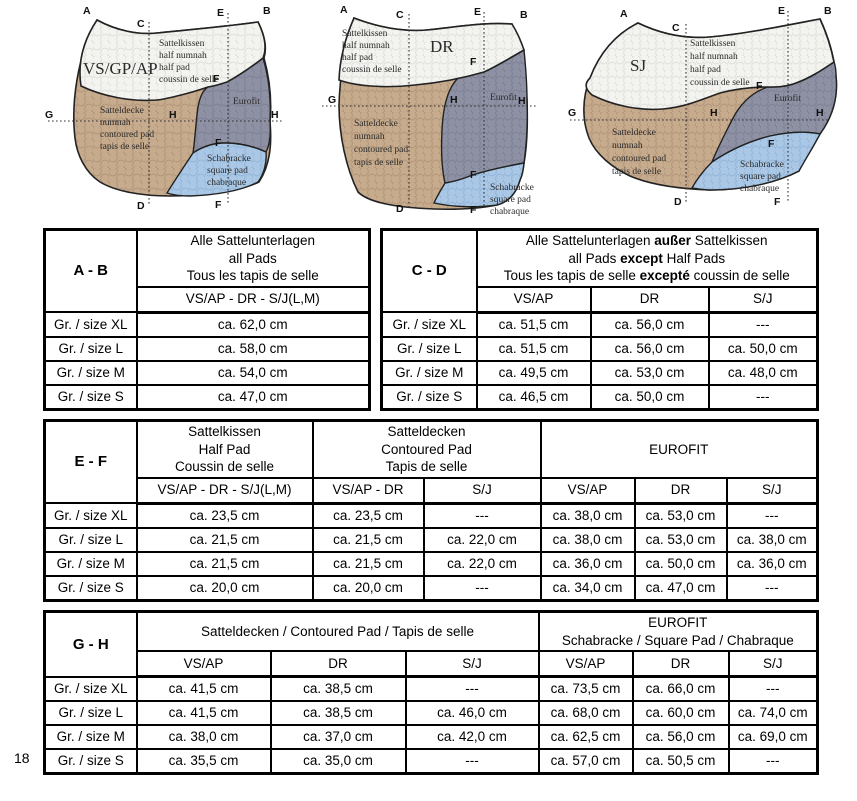 The image size is (857, 801). Describe the element at coordinates (680, 713) in the screenshot. I see `measure-cell: ca. 60,0 cm` at that location.